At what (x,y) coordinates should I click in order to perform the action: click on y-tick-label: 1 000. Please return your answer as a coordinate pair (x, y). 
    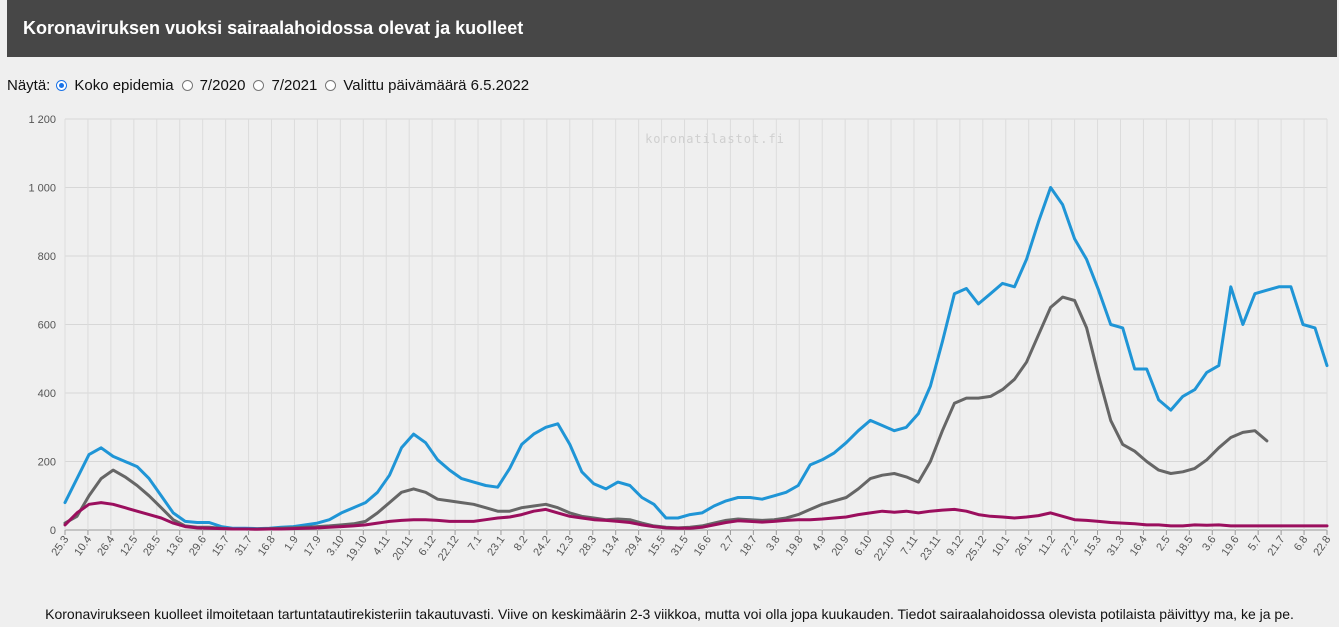
    Looking at the image, I should click on (42, 189).